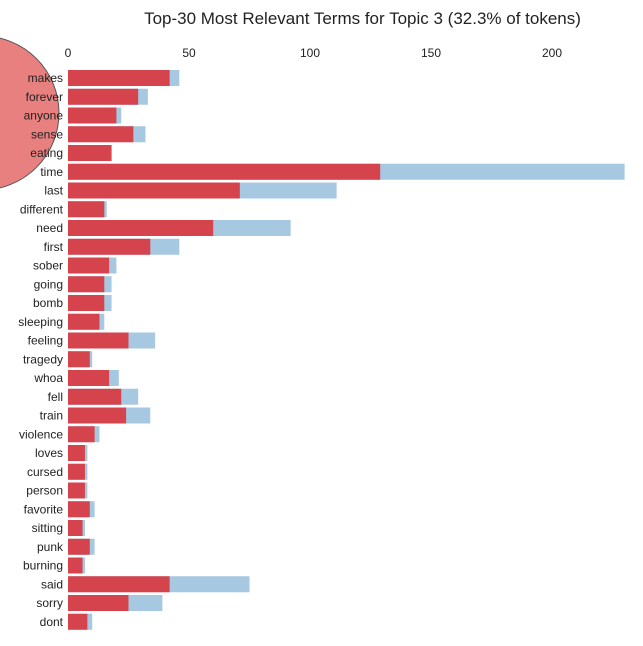  What do you see at coordinates (81, 434) in the screenshot?
I see `bar-topic-violence` at bounding box center [81, 434].